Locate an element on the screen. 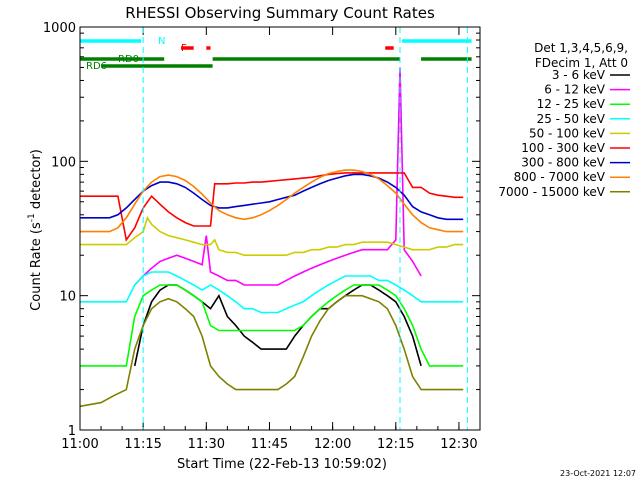 Image resolution: width=640 pixels, height=480 pixels. legend-entry-label: 50 - 100 keV is located at coordinates (567, 133).